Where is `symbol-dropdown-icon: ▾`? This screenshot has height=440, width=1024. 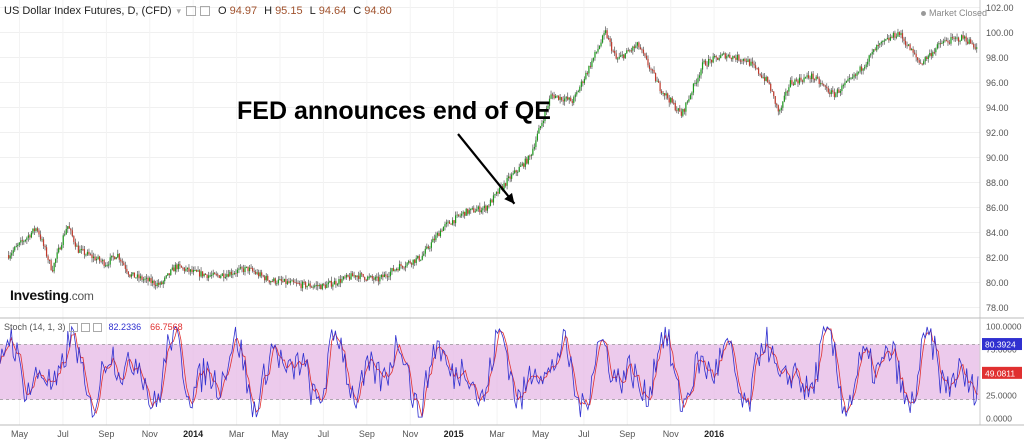
symbol-dropdown-icon: ▾ is located at coordinates (179, 10).